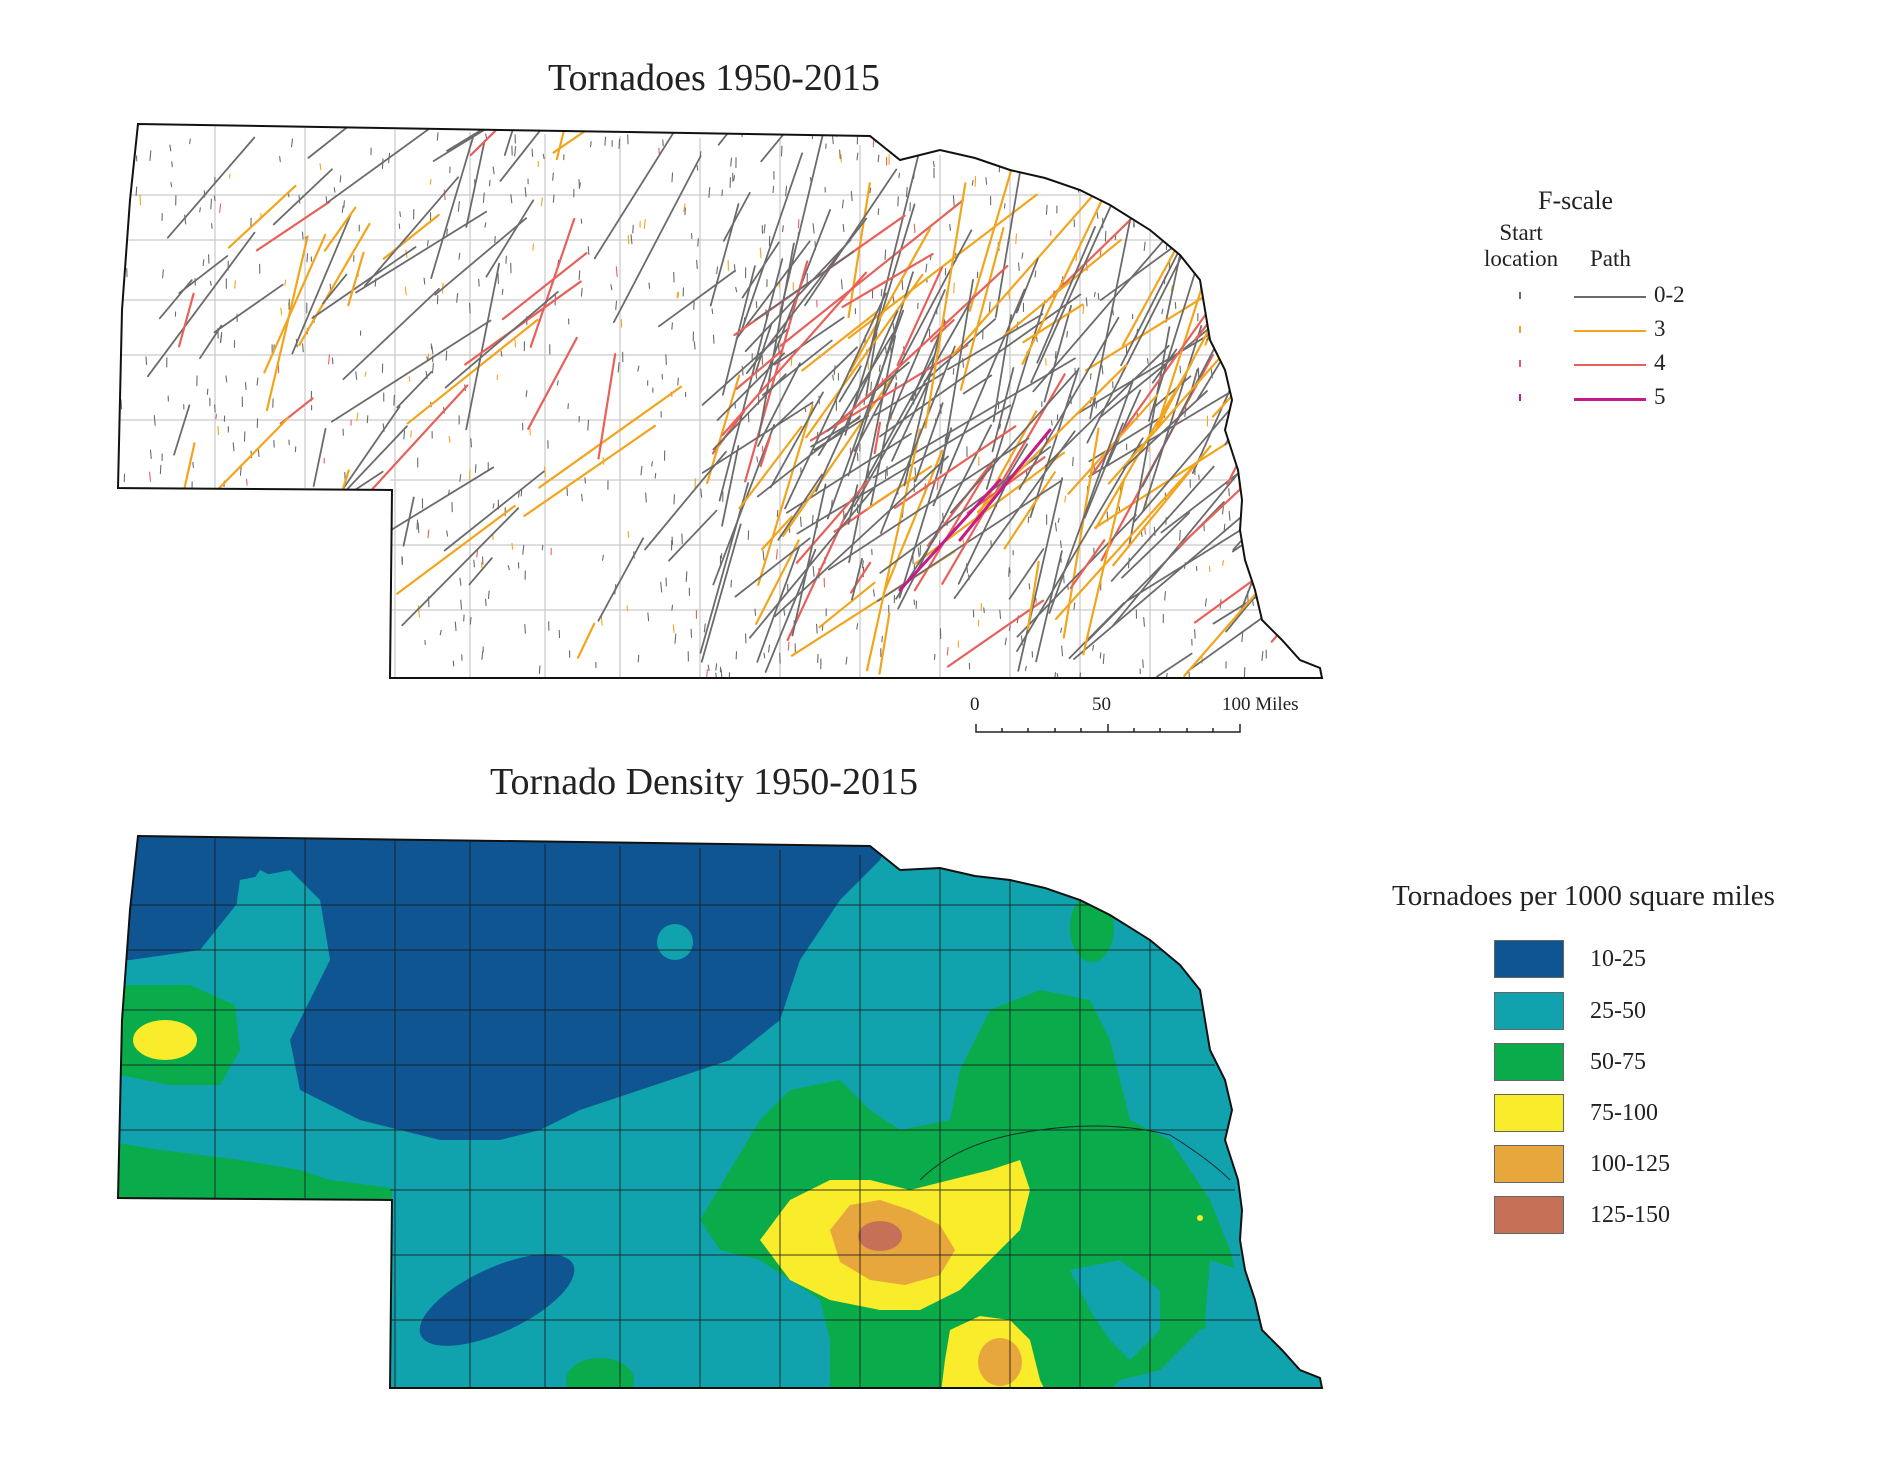  Describe the element at coordinates (1529, 1011) in the screenshot. I see `density-swatch` at that location.